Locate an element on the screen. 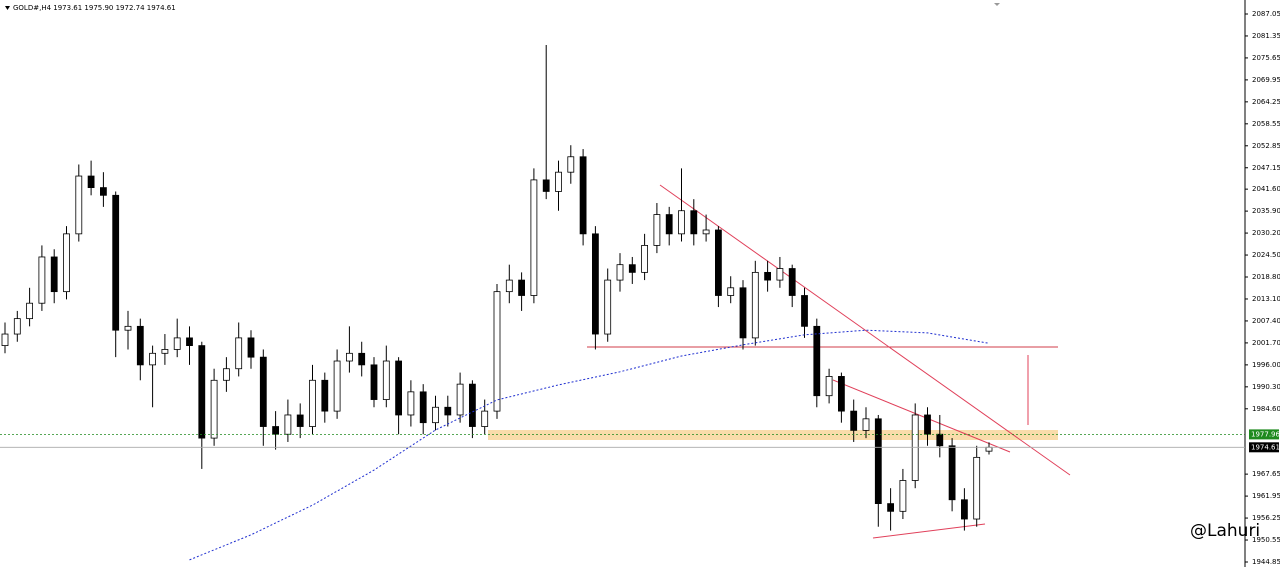 This screenshot has height=567, width=1280. y-tick-label: 2007.40 is located at coordinates (1266, 321).